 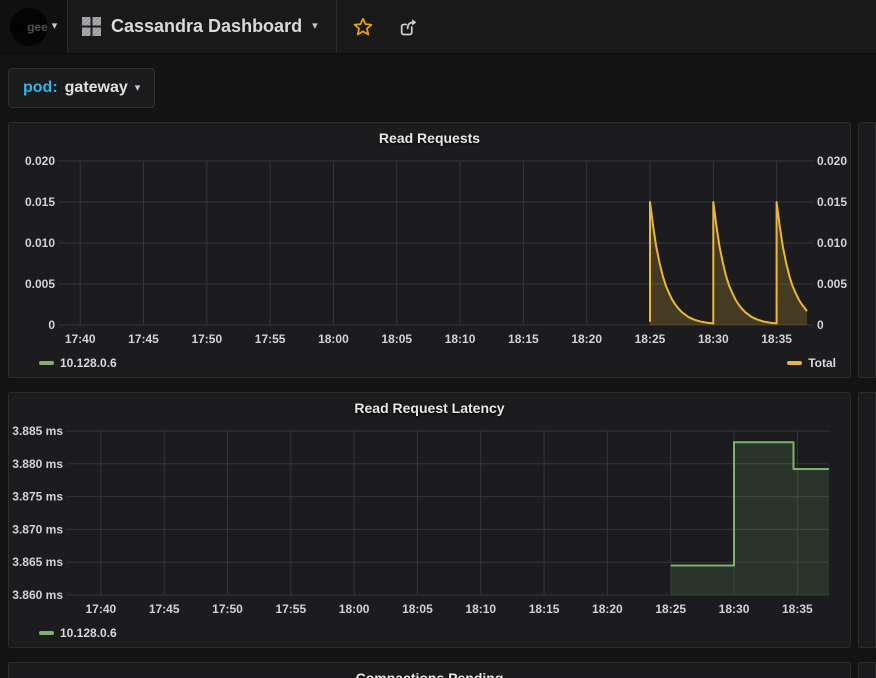 What do you see at coordinates (438, 27) in the screenshot?
I see `top-navbar: api gee ▾ Cassandra Dashboard ▾` at bounding box center [438, 27].